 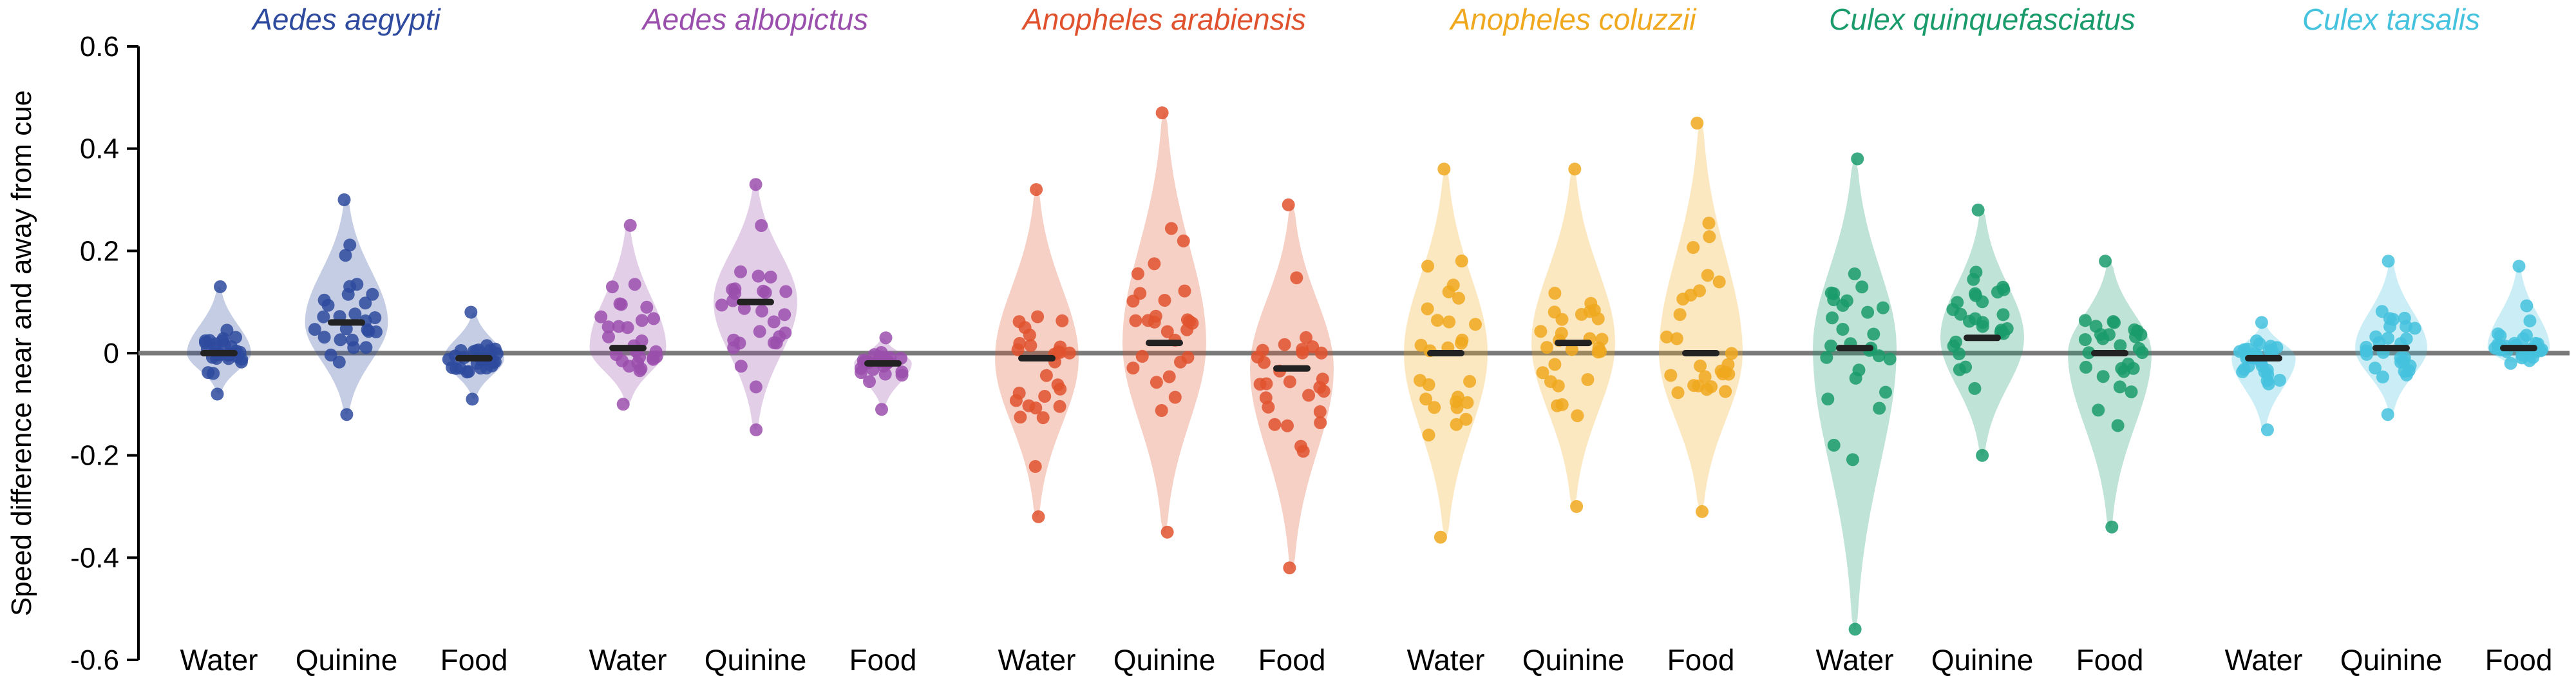 What do you see at coordinates (2391, 19) in the screenshot?
I see `species-title: Culex tarsalis` at bounding box center [2391, 19].